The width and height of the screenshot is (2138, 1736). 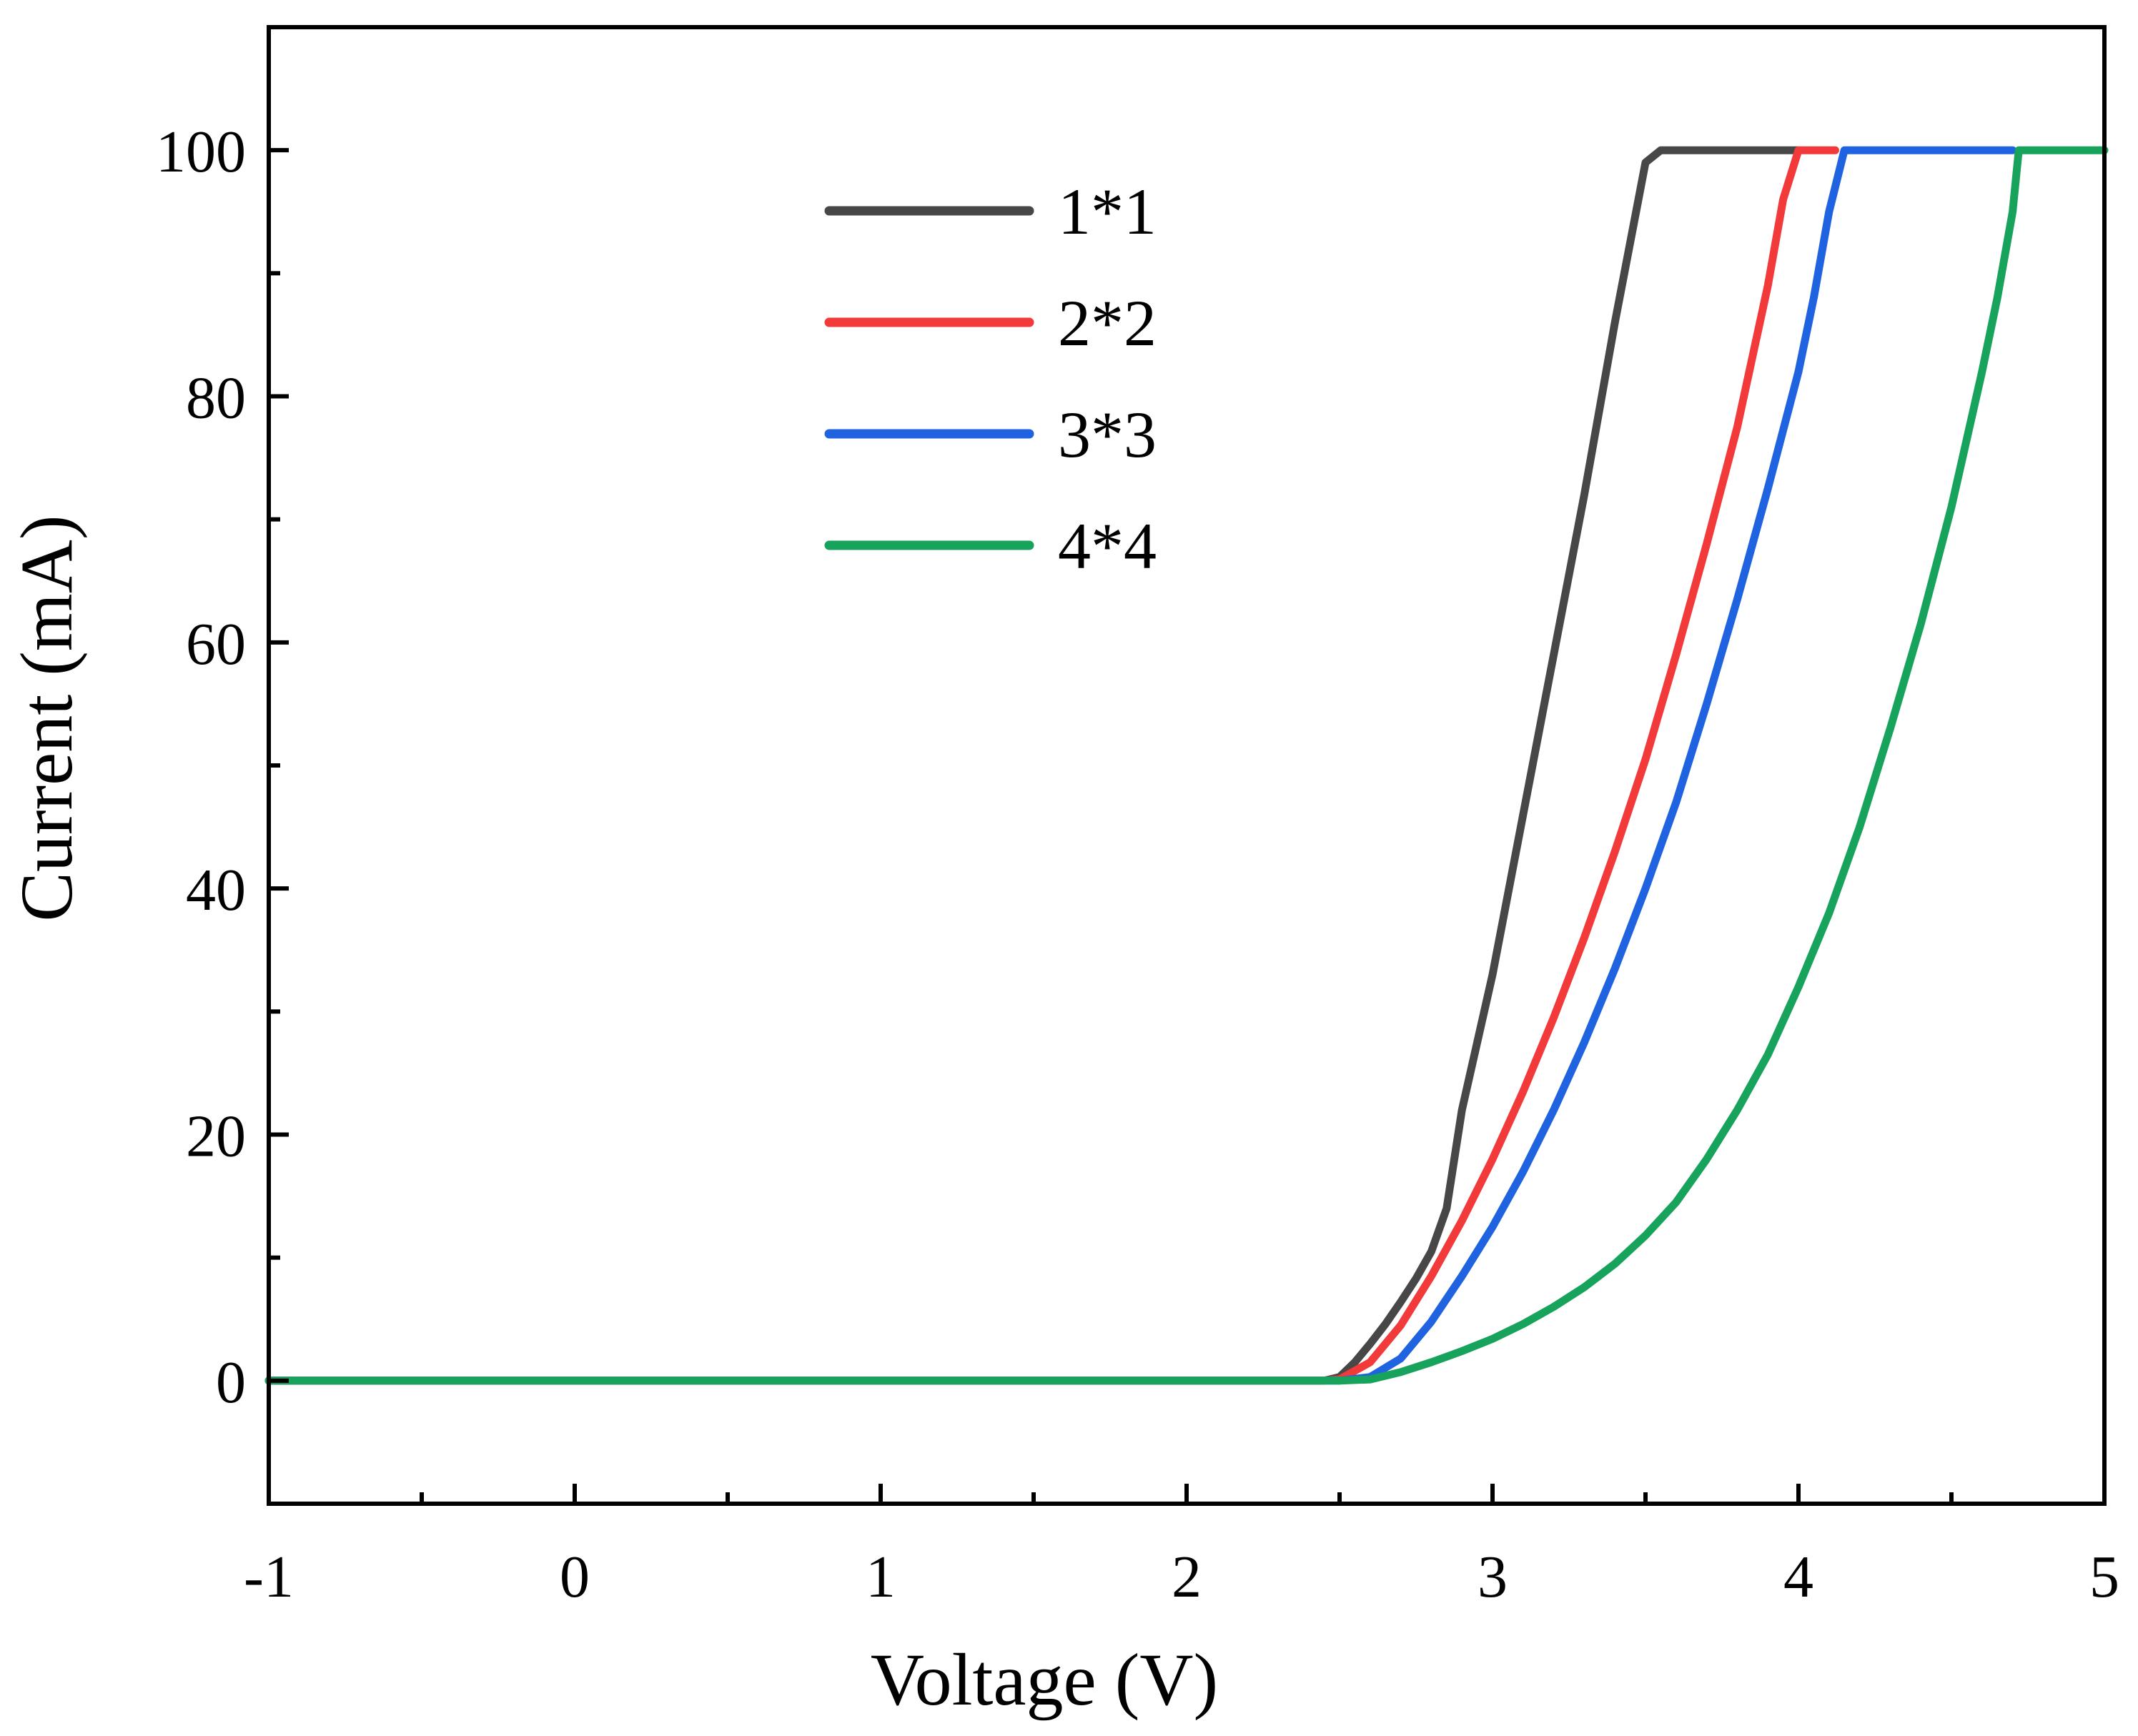 What do you see at coordinates (881, 1577) in the screenshot?
I see `x-tick-label: 1` at bounding box center [881, 1577].